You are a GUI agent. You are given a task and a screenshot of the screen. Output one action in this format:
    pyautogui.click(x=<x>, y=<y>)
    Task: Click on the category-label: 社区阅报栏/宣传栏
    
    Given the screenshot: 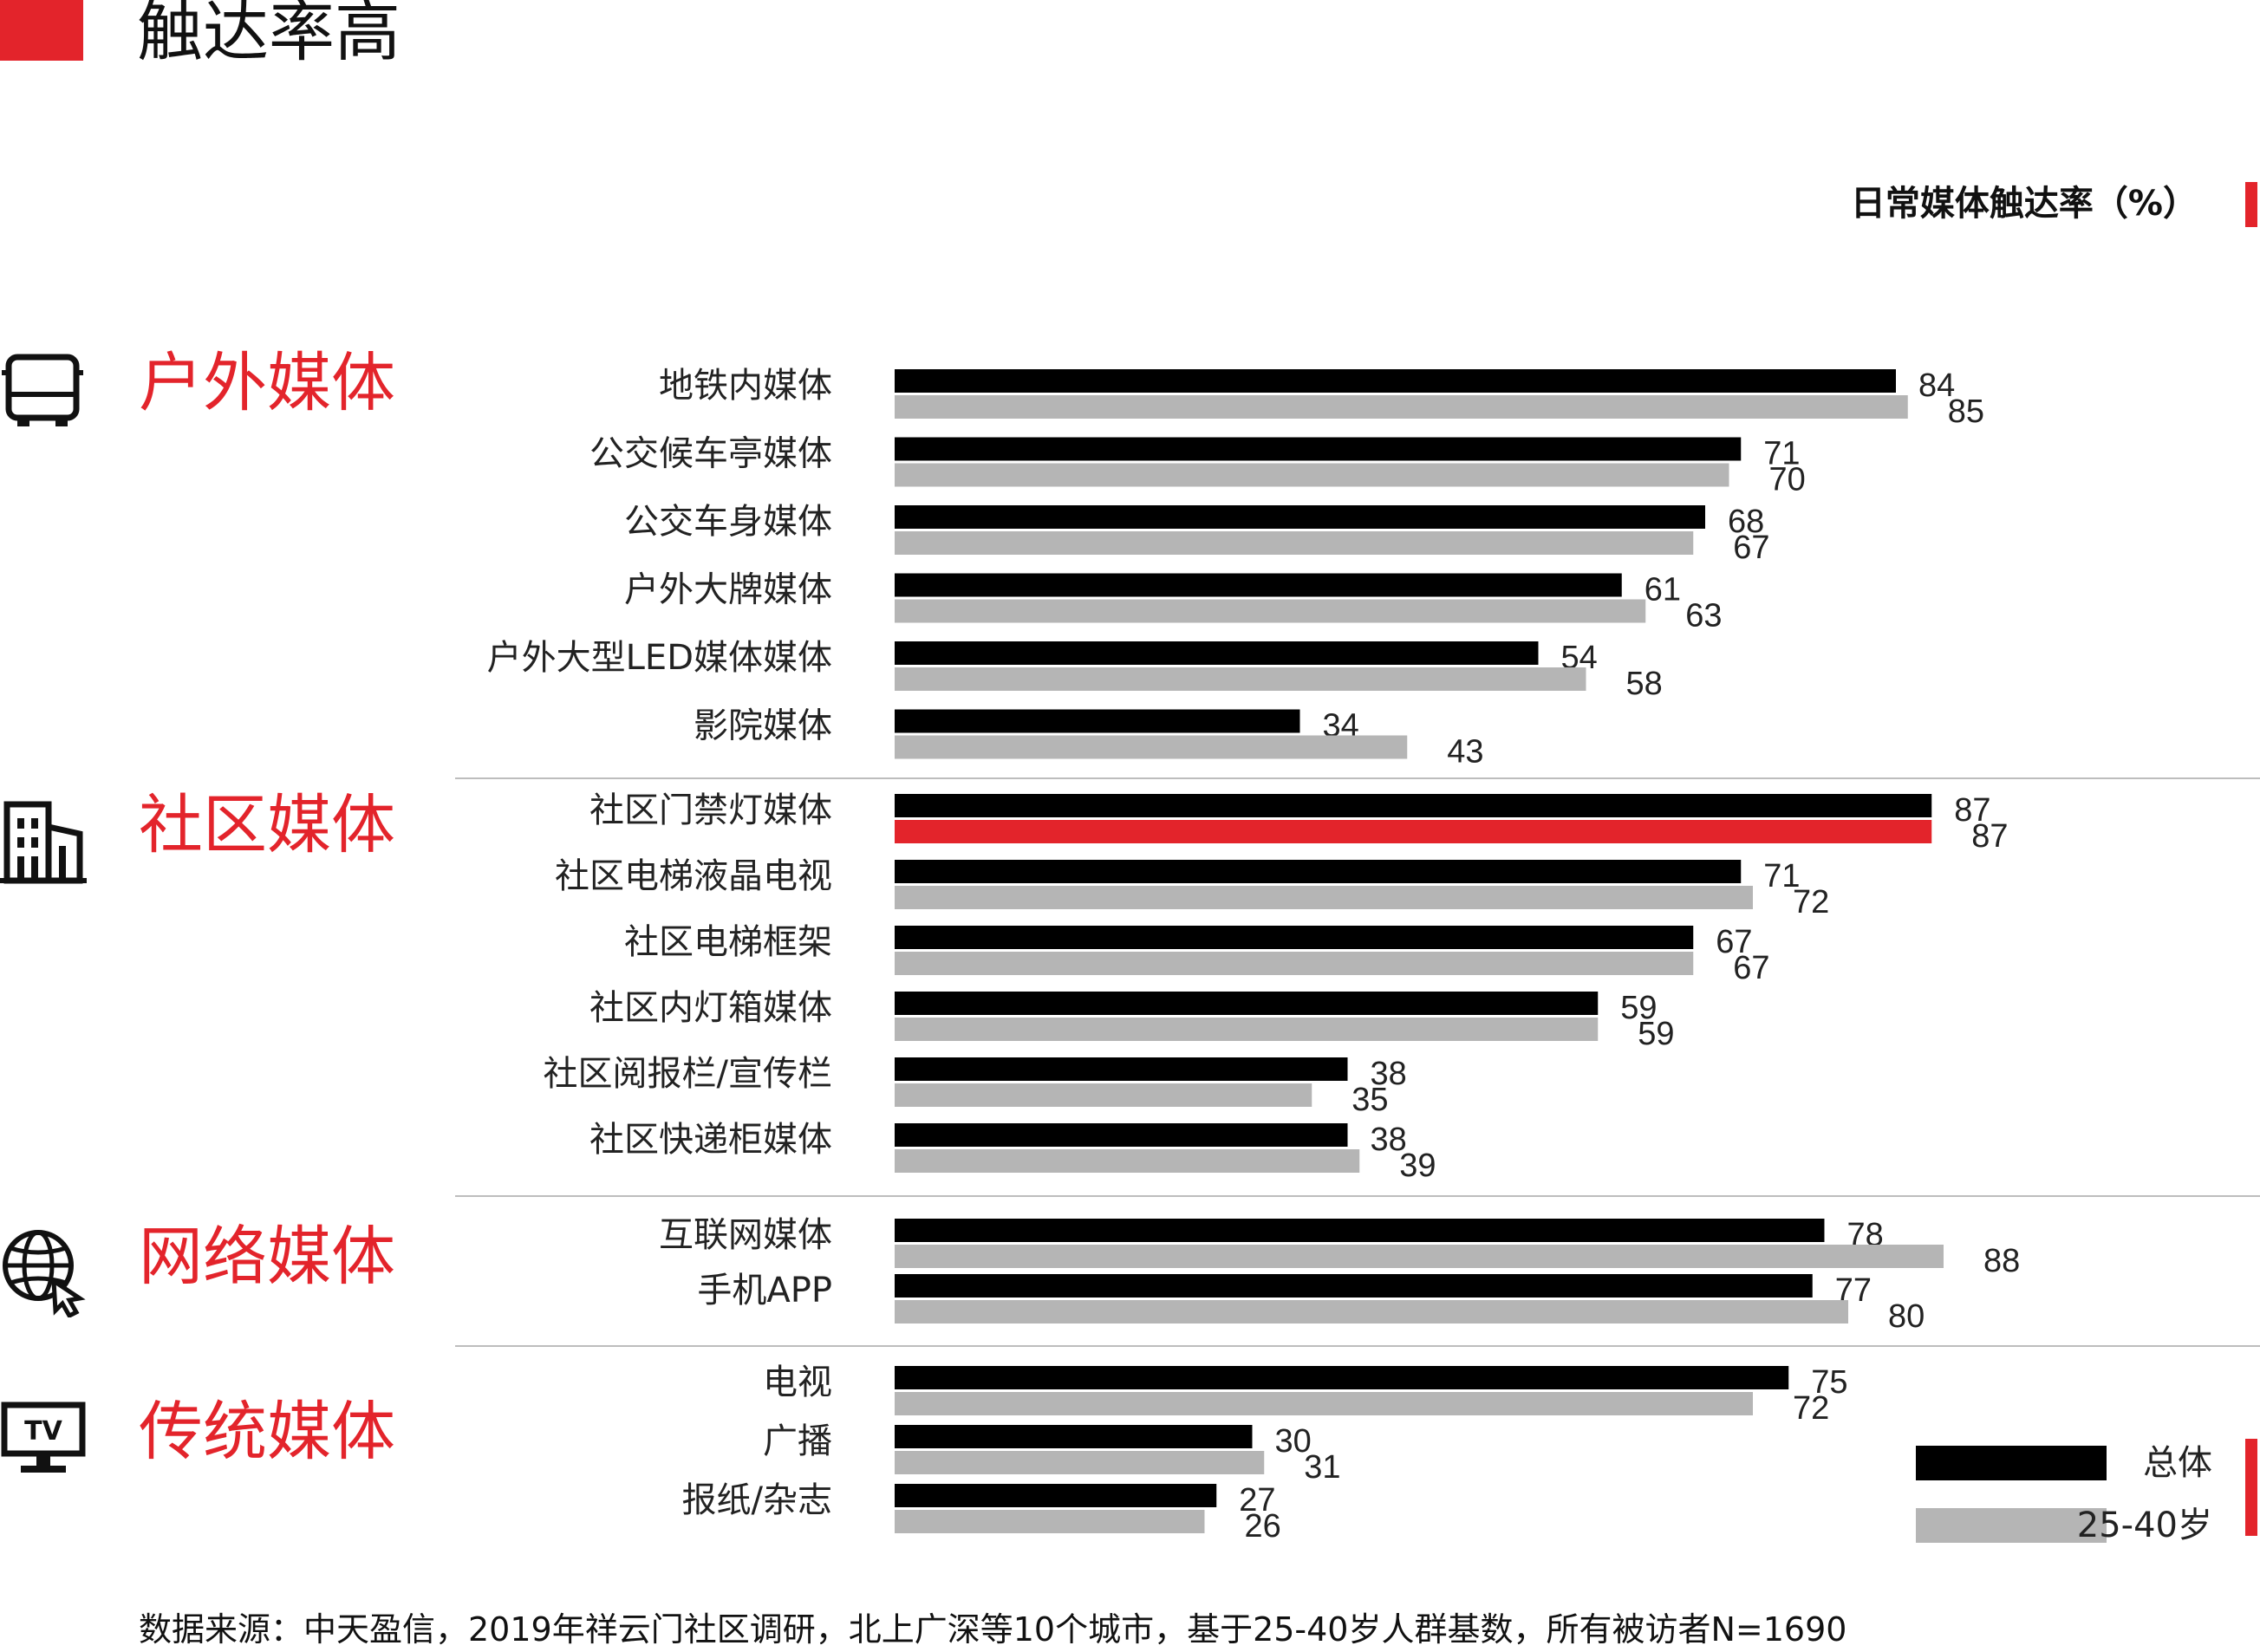 What is the action you would take?
    pyautogui.click(x=688, y=1074)
    